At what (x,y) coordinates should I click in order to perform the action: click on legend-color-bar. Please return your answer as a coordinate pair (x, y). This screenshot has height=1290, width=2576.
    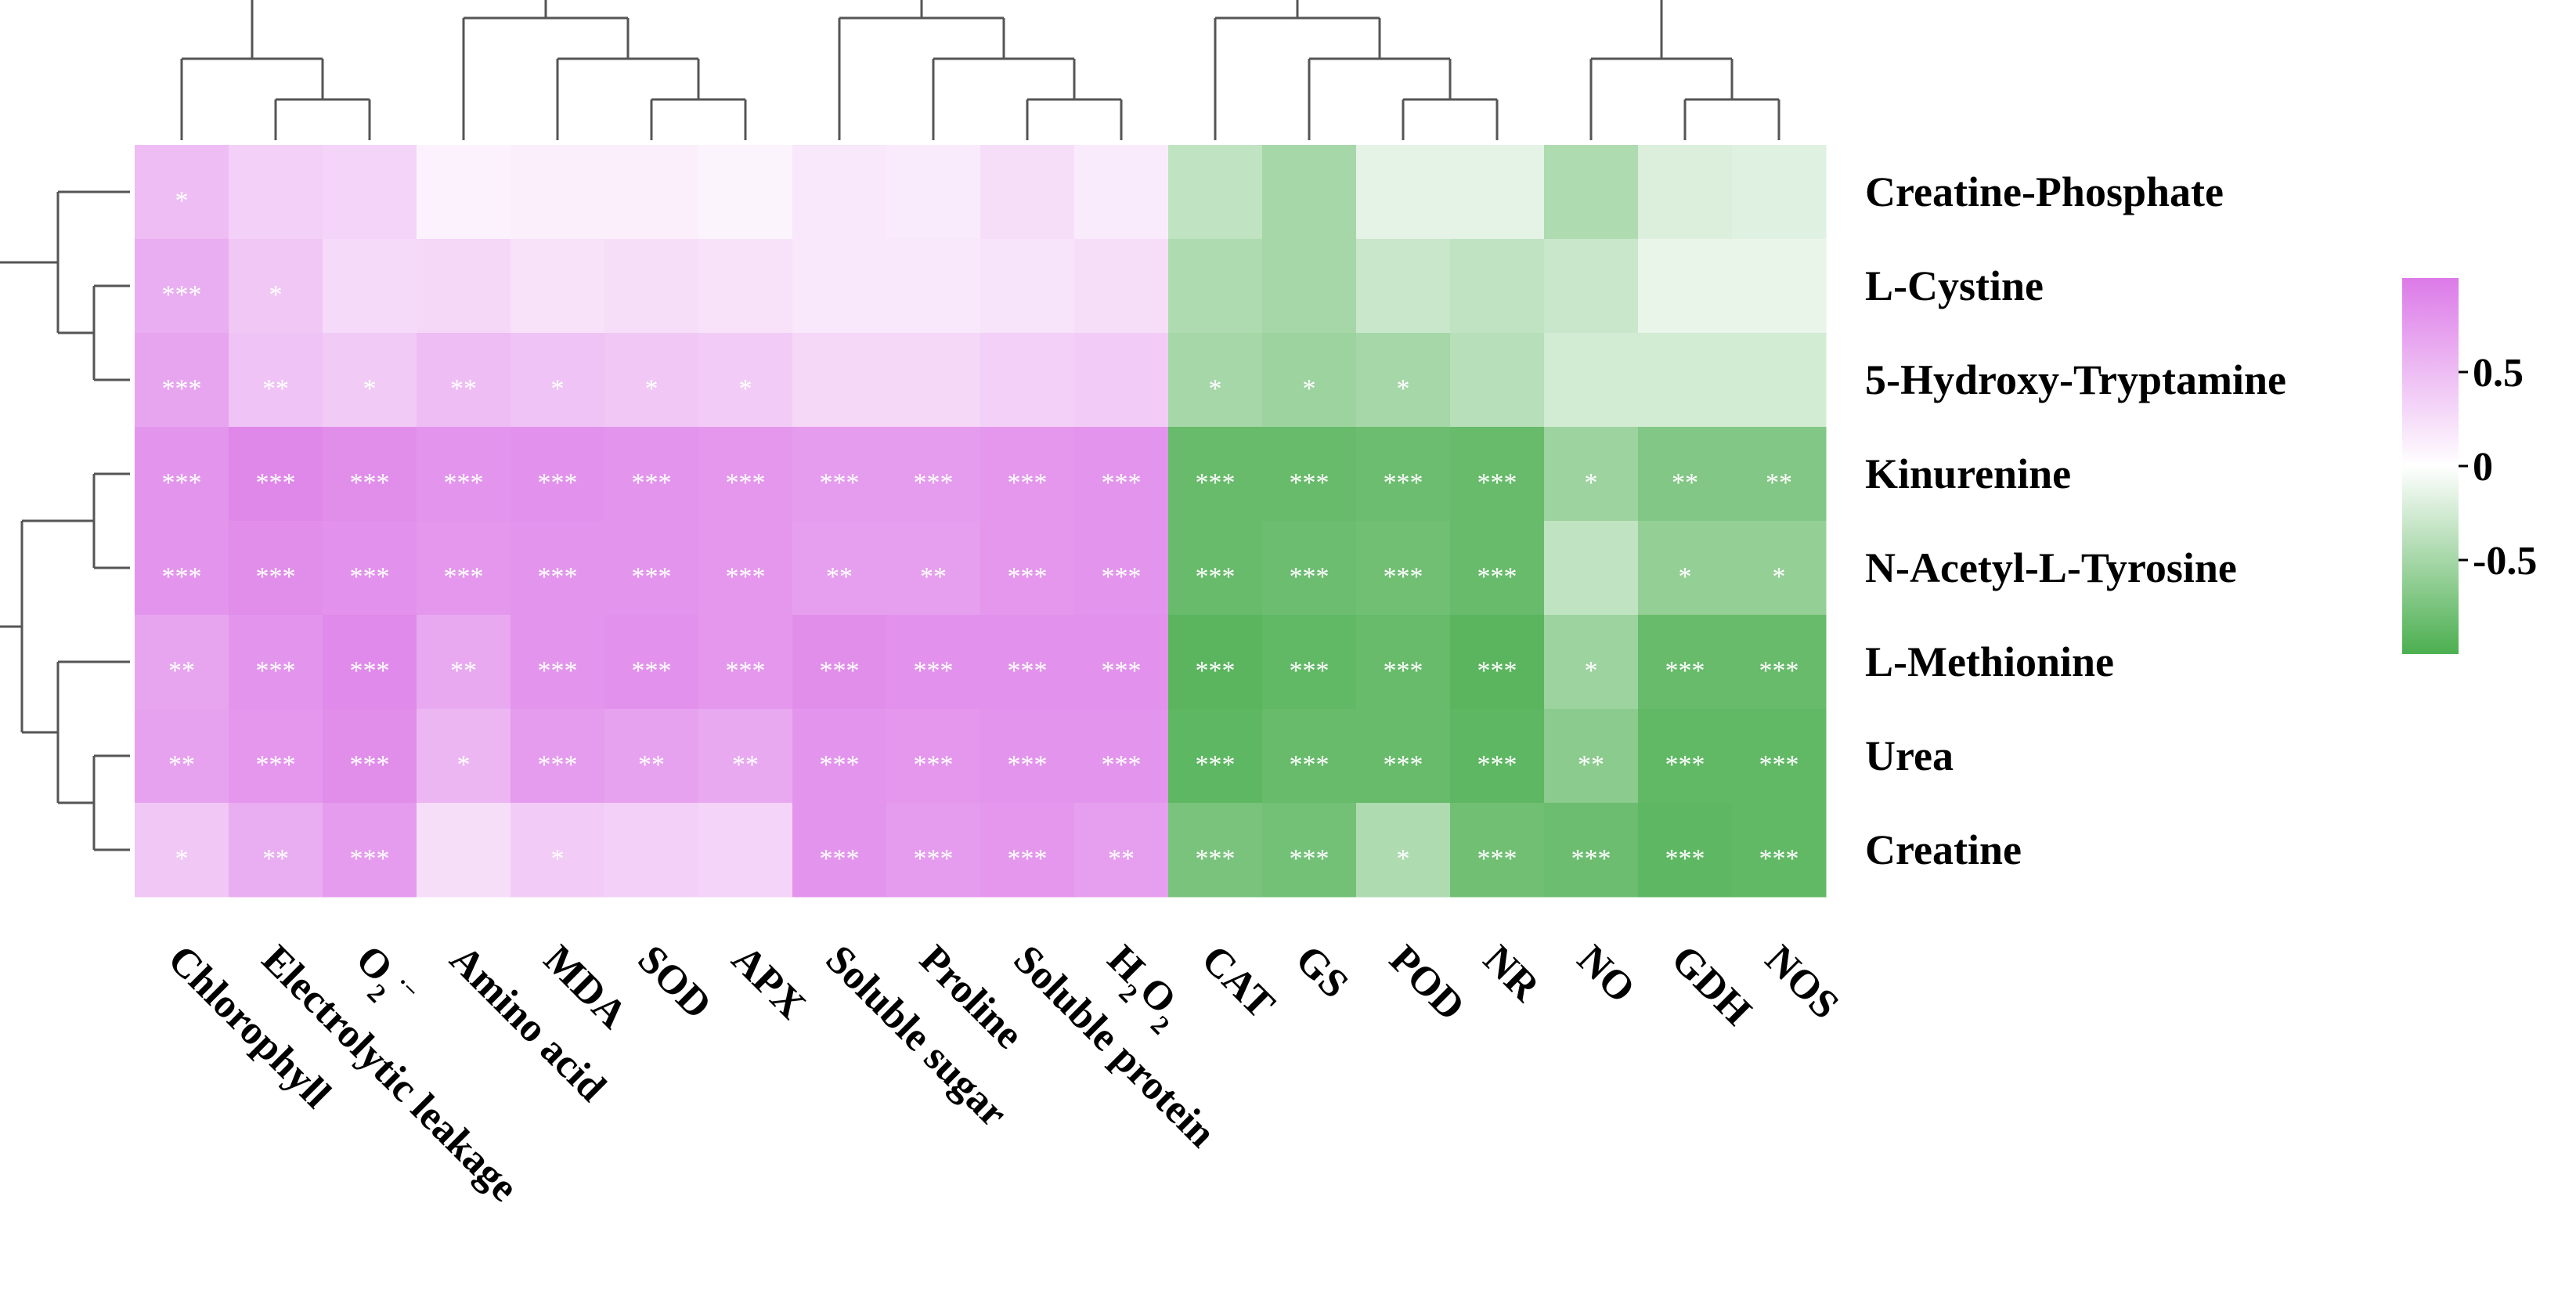
    Looking at the image, I should click on (2430, 466).